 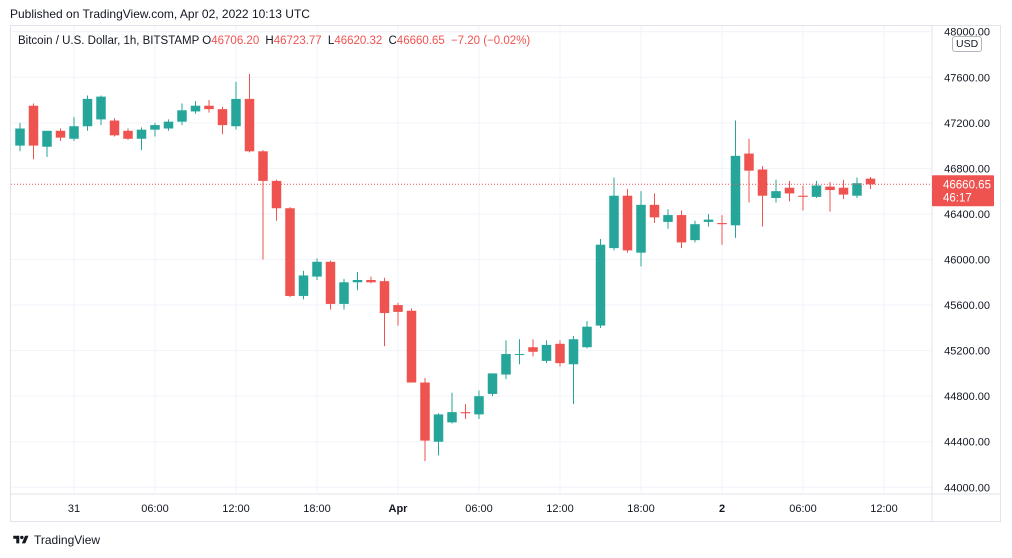 I want to click on low-value: 46620.32, so click(x=358, y=41).